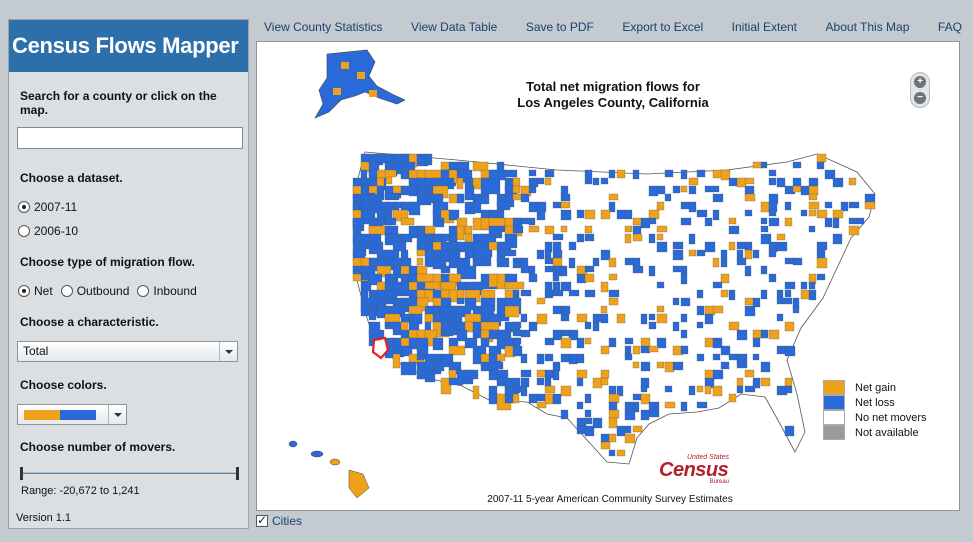 The height and width of the screenshot is (542, 973). Describe the element at coordinates (279, 520) in the screenshot. I see `cities-toggle: Cities` at that location.